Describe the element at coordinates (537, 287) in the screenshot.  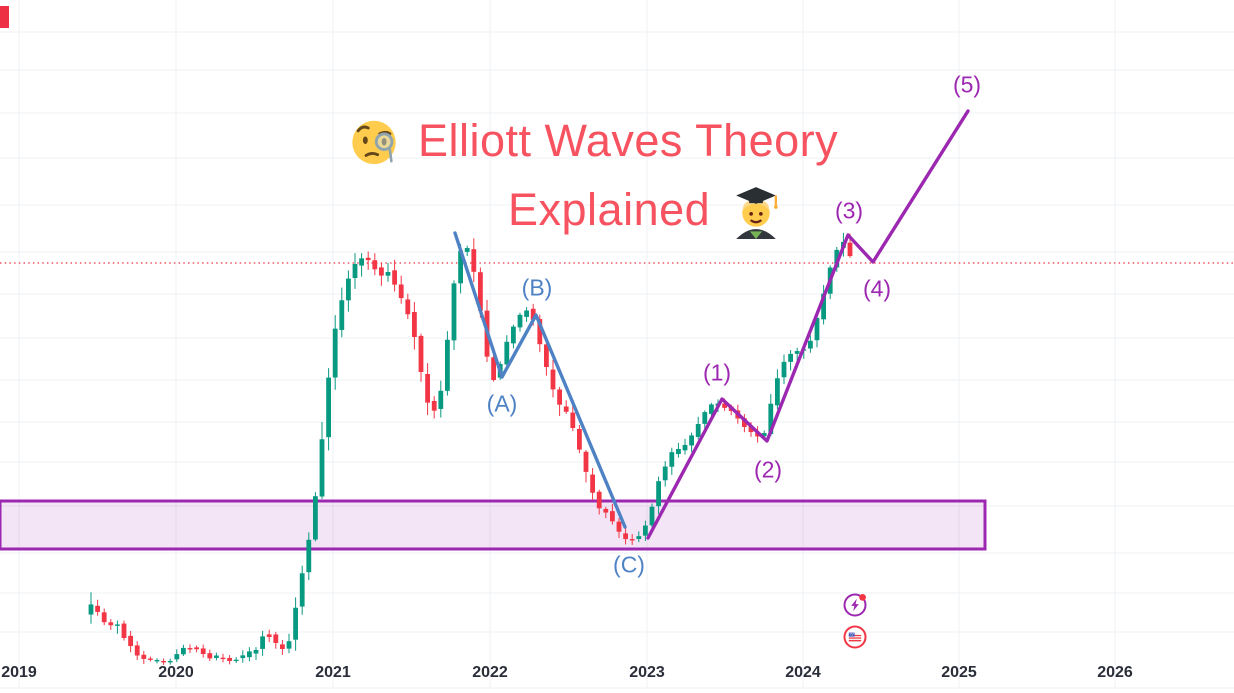
I see `wave-label-b: (B)` at that location.